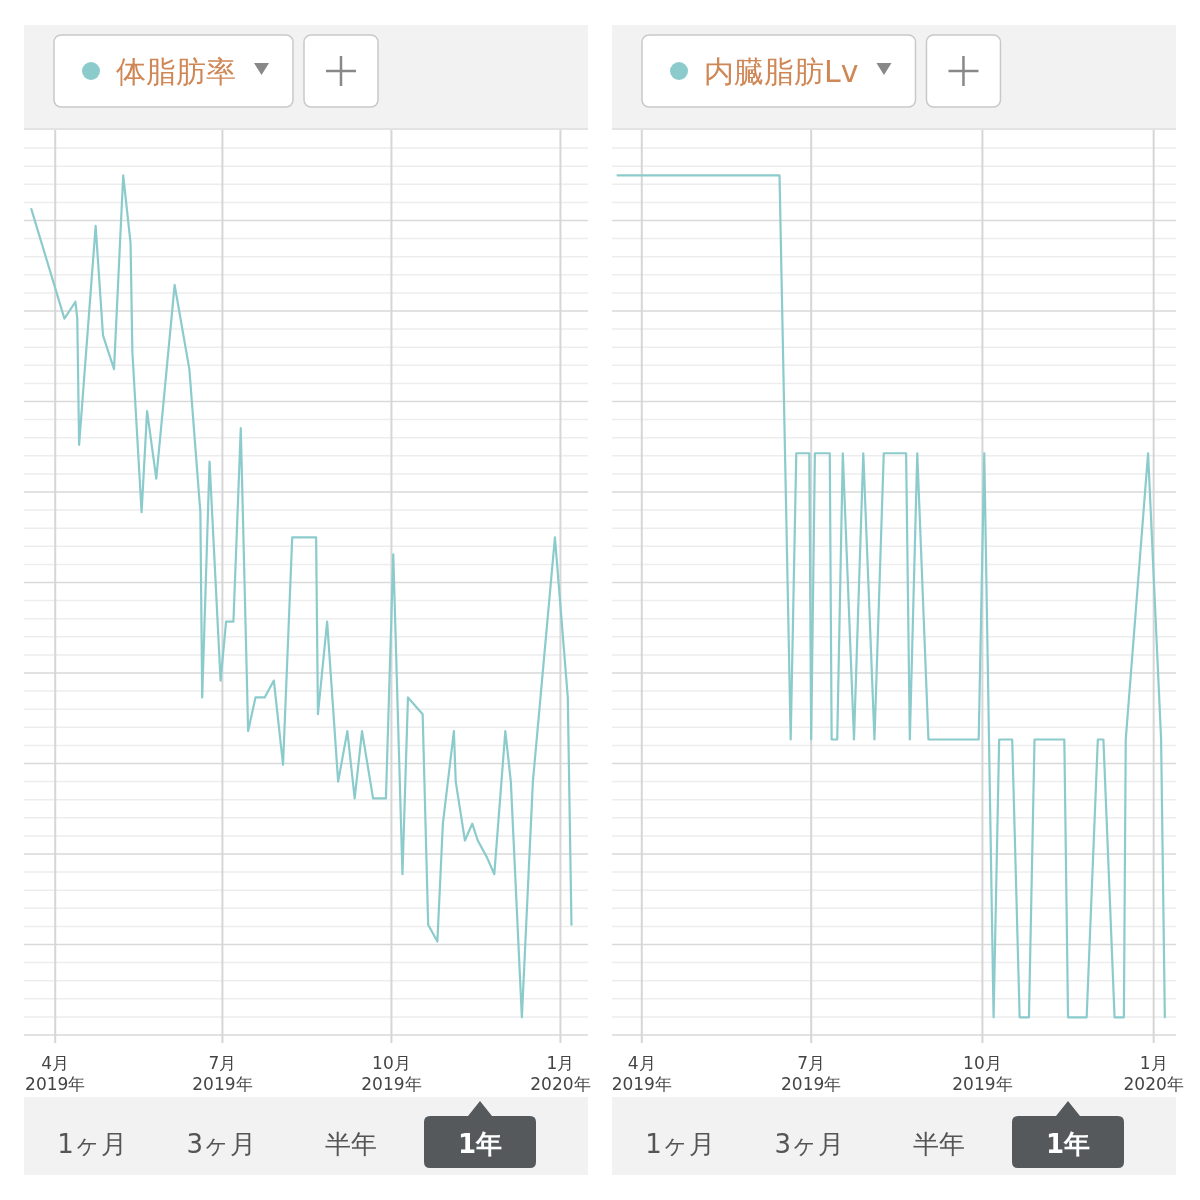 The height and width of the screenshot is (1200, 1200). What do you see at coordinates (781, 71) in the screenshot?
I see `legend-label: 内臓脂肪Lv` at bounding box center [781, 71].